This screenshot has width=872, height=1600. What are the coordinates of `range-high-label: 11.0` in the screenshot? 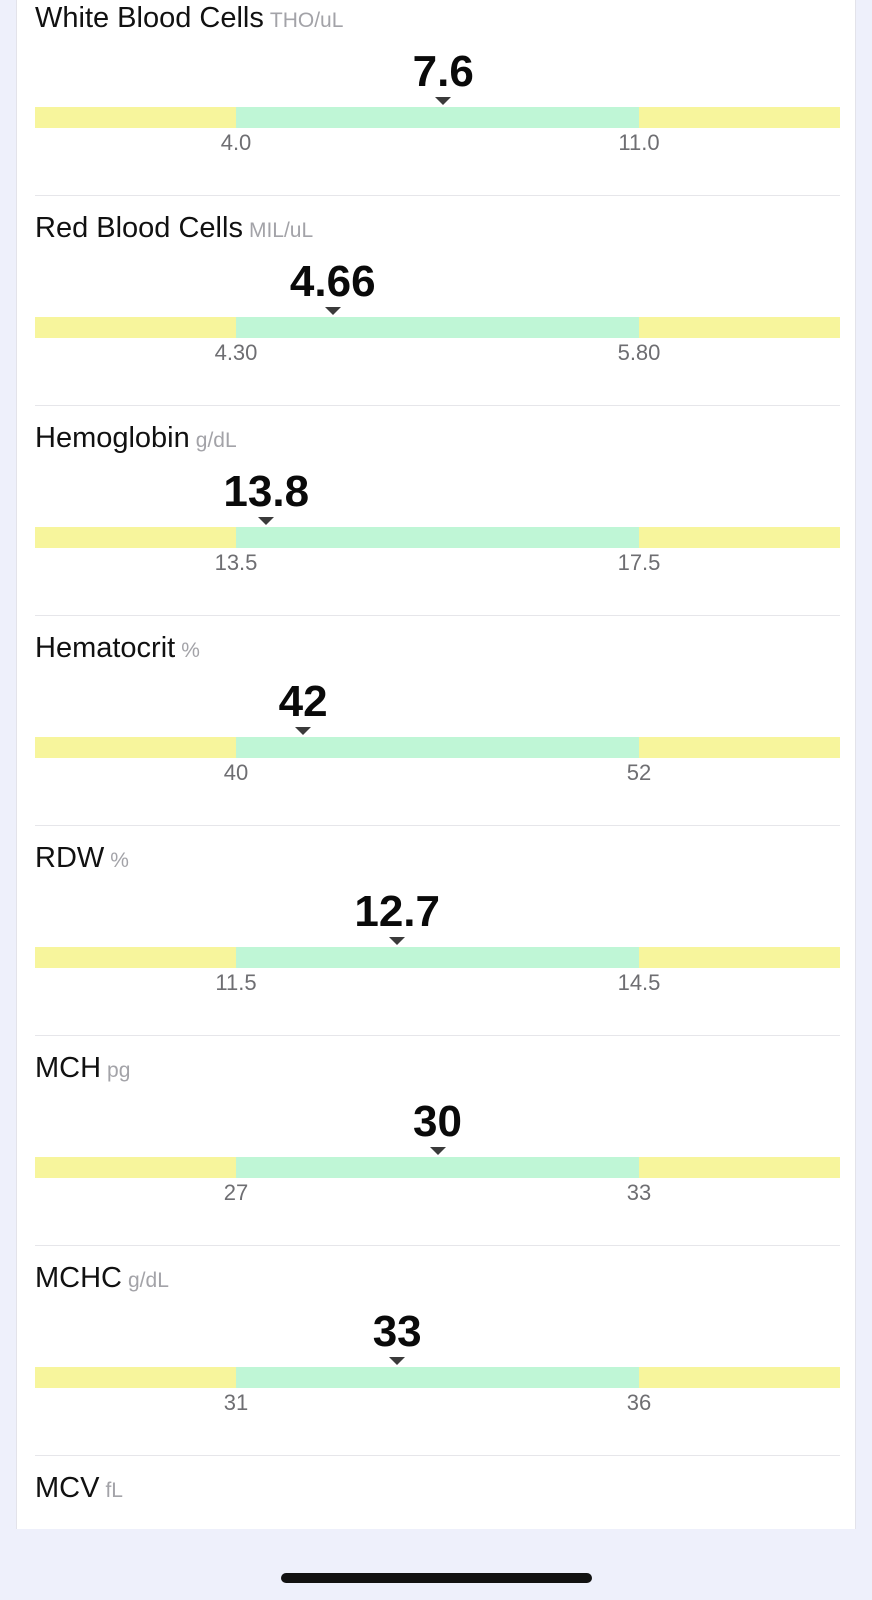 It's located at (639, 142).